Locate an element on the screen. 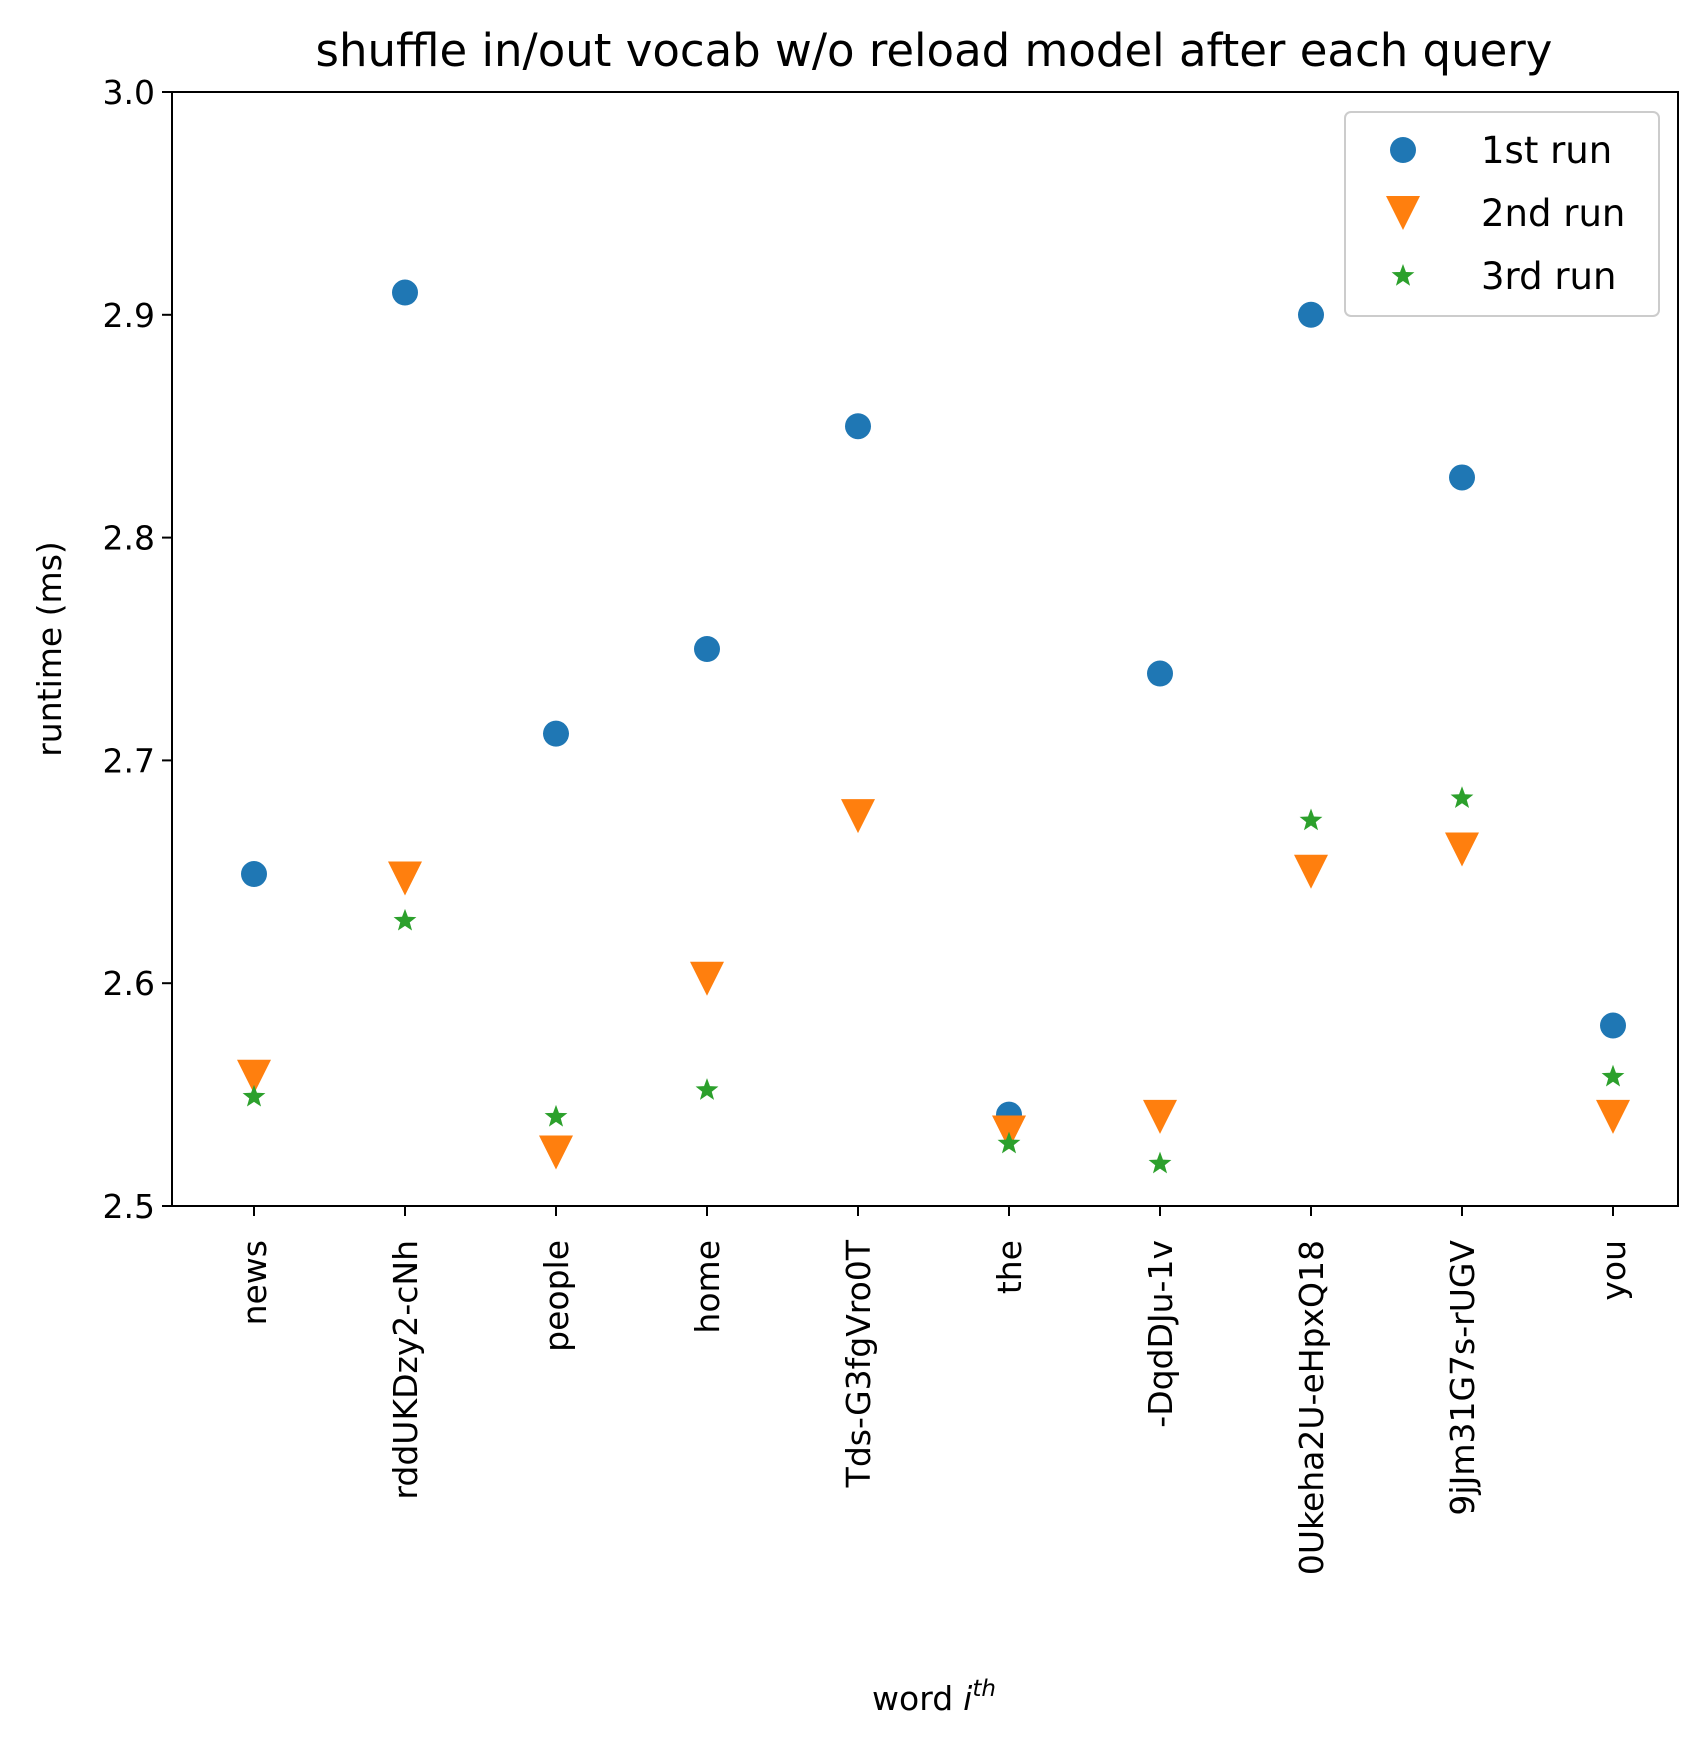 Image resolution: width=1702 pixels, height=1743 pixels. x-tick-label: the is located at coordinates (1009, 1267).